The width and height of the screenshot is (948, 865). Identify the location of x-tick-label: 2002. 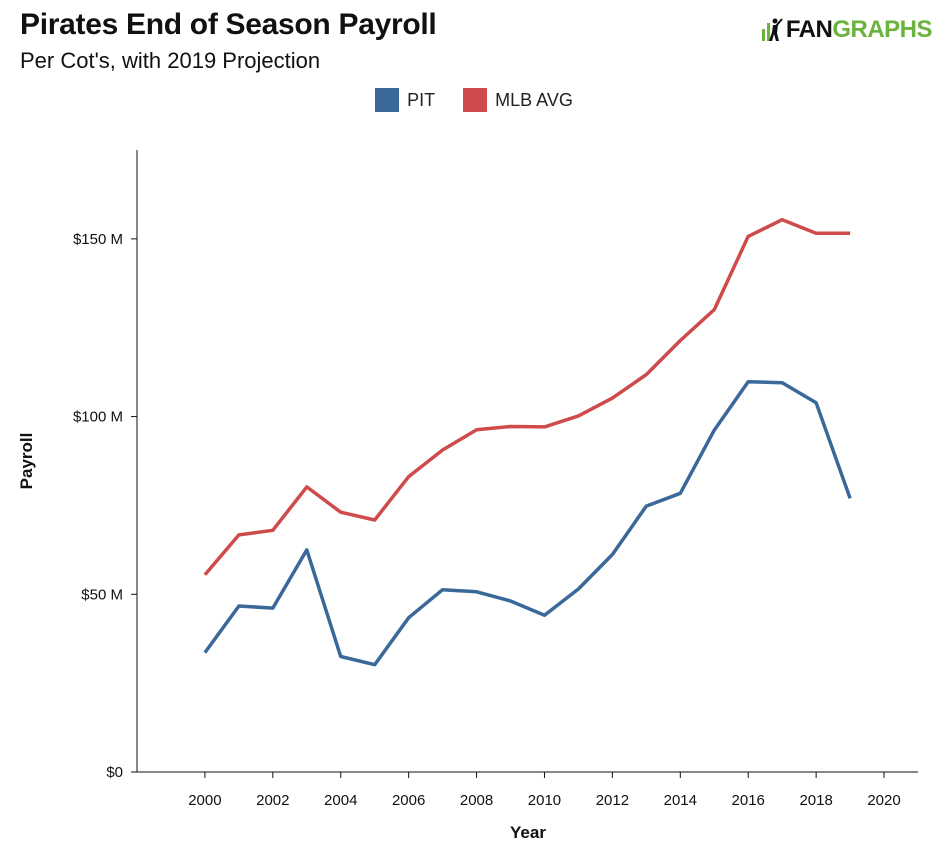
(272, 800).